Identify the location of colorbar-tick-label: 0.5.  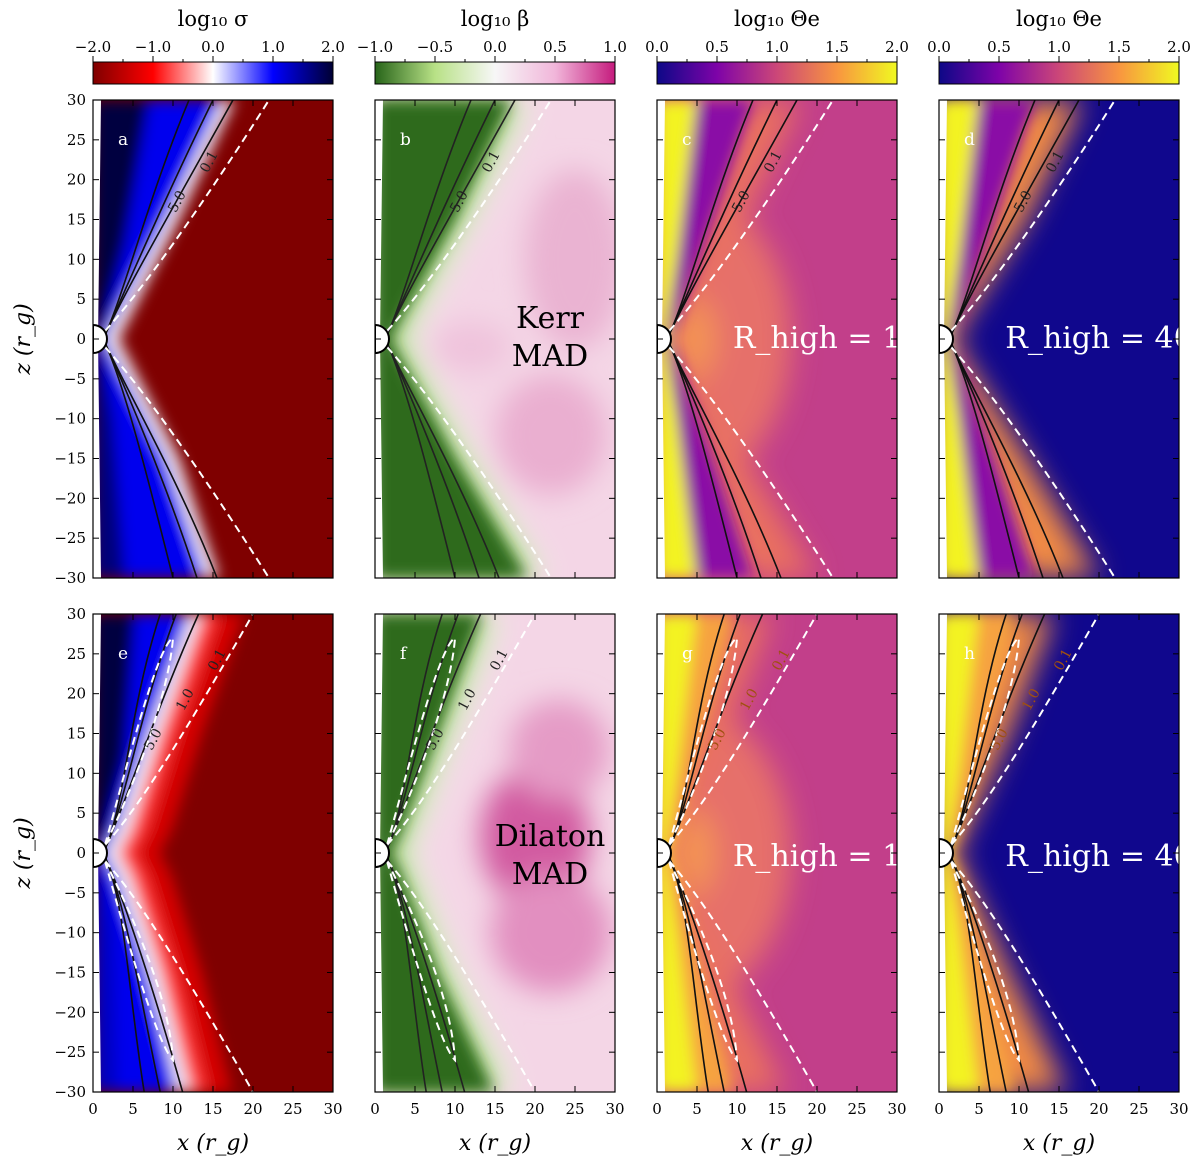
(555, 47).